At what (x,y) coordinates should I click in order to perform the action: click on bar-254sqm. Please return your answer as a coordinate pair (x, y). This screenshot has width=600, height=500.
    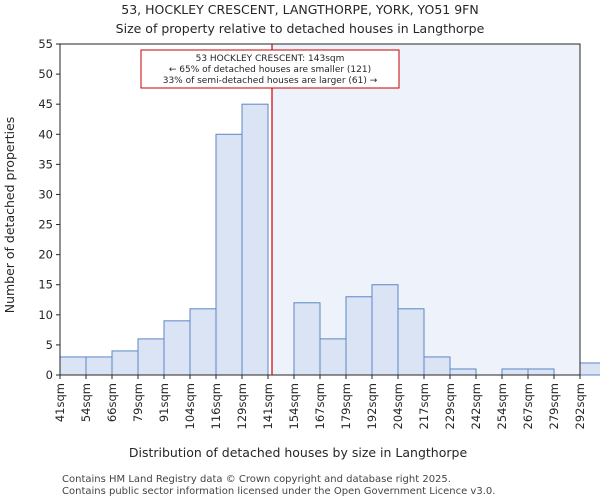
    Looking at the image, I should click on (515, 372).